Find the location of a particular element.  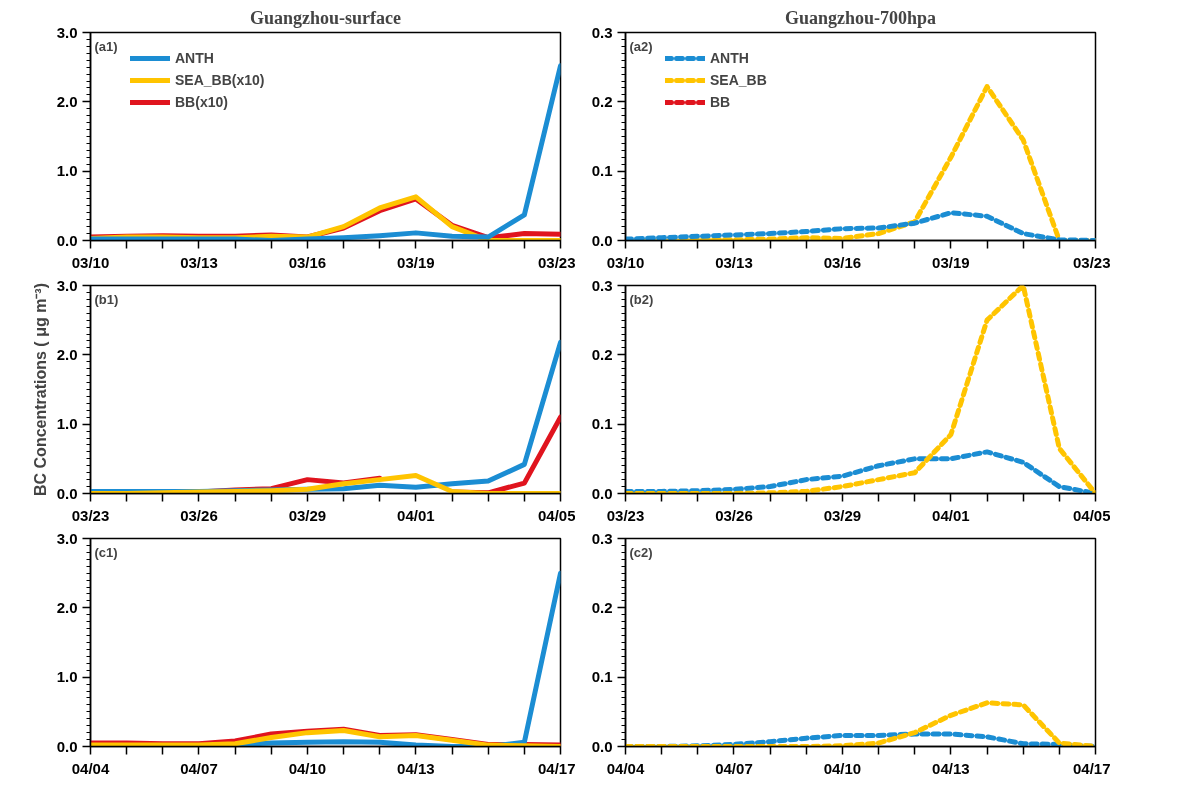

chart-title: Guangzhou-700hpa is located at coordinates (860, 17).